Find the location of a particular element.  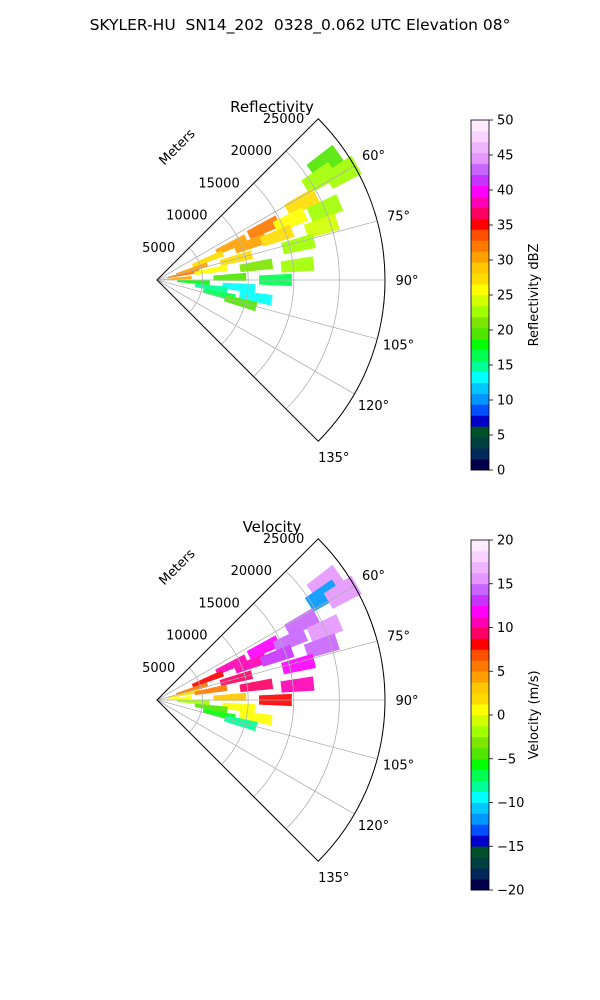

velocity-angle-label-2: 90° is located at coordinates (406, 701).